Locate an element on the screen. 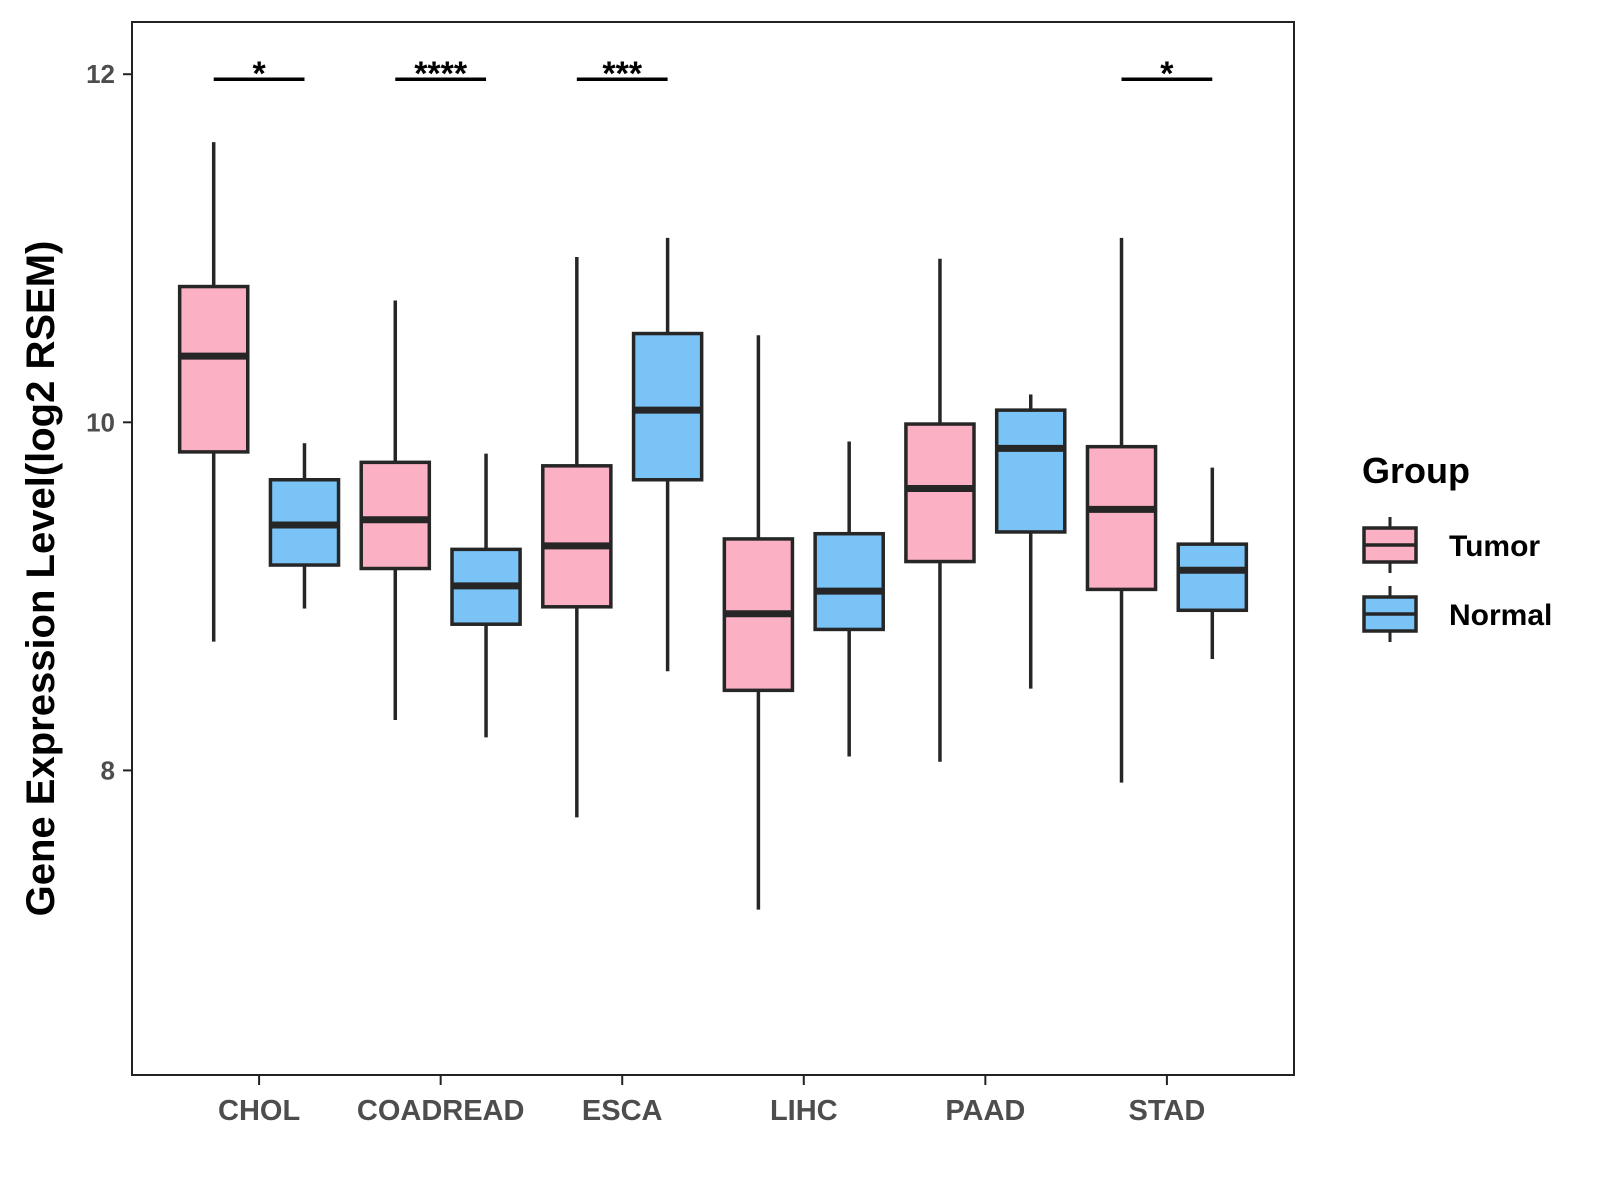 The height and width of the screenshot is (1200, 1600). box-tumor-coadread is located at coordinates (395, 510).